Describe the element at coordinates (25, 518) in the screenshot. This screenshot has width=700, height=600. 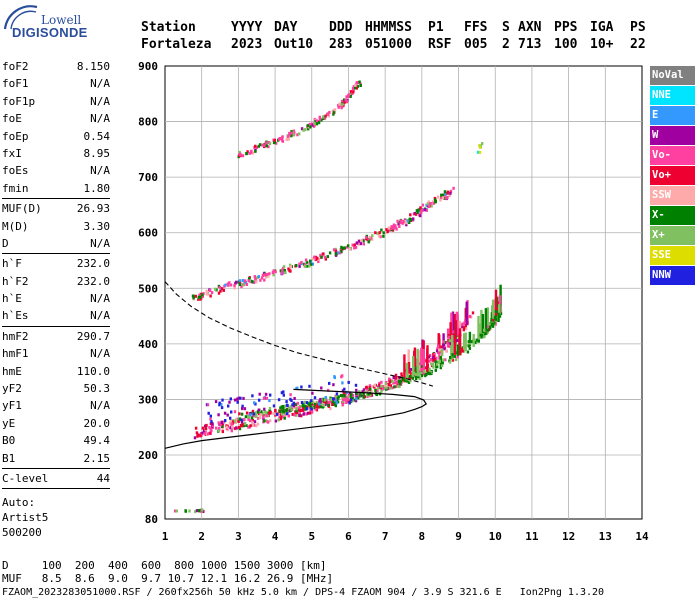
I see `auto-program: Artist5` at that location.